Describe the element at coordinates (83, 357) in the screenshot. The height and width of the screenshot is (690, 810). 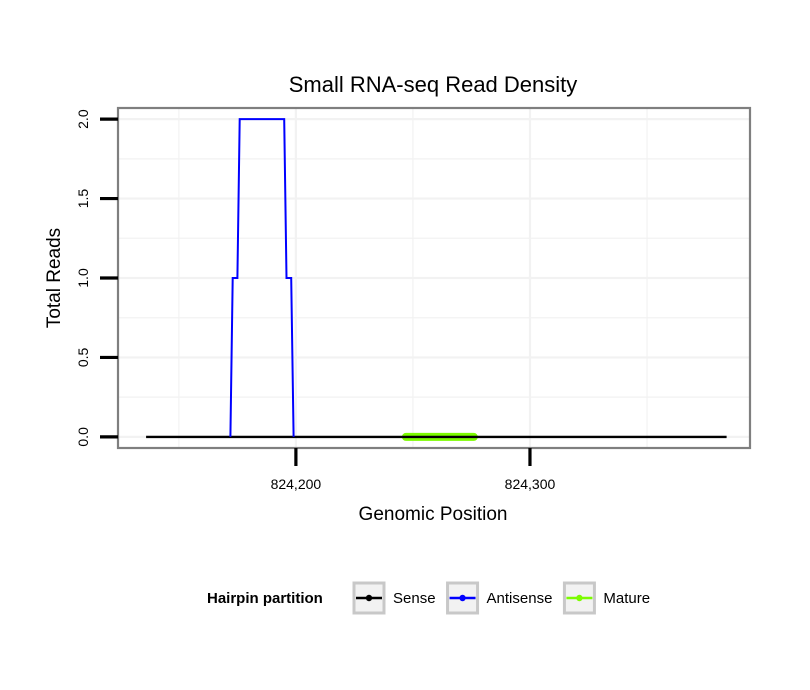
I see `y-tick-label: 0.5` at that location.